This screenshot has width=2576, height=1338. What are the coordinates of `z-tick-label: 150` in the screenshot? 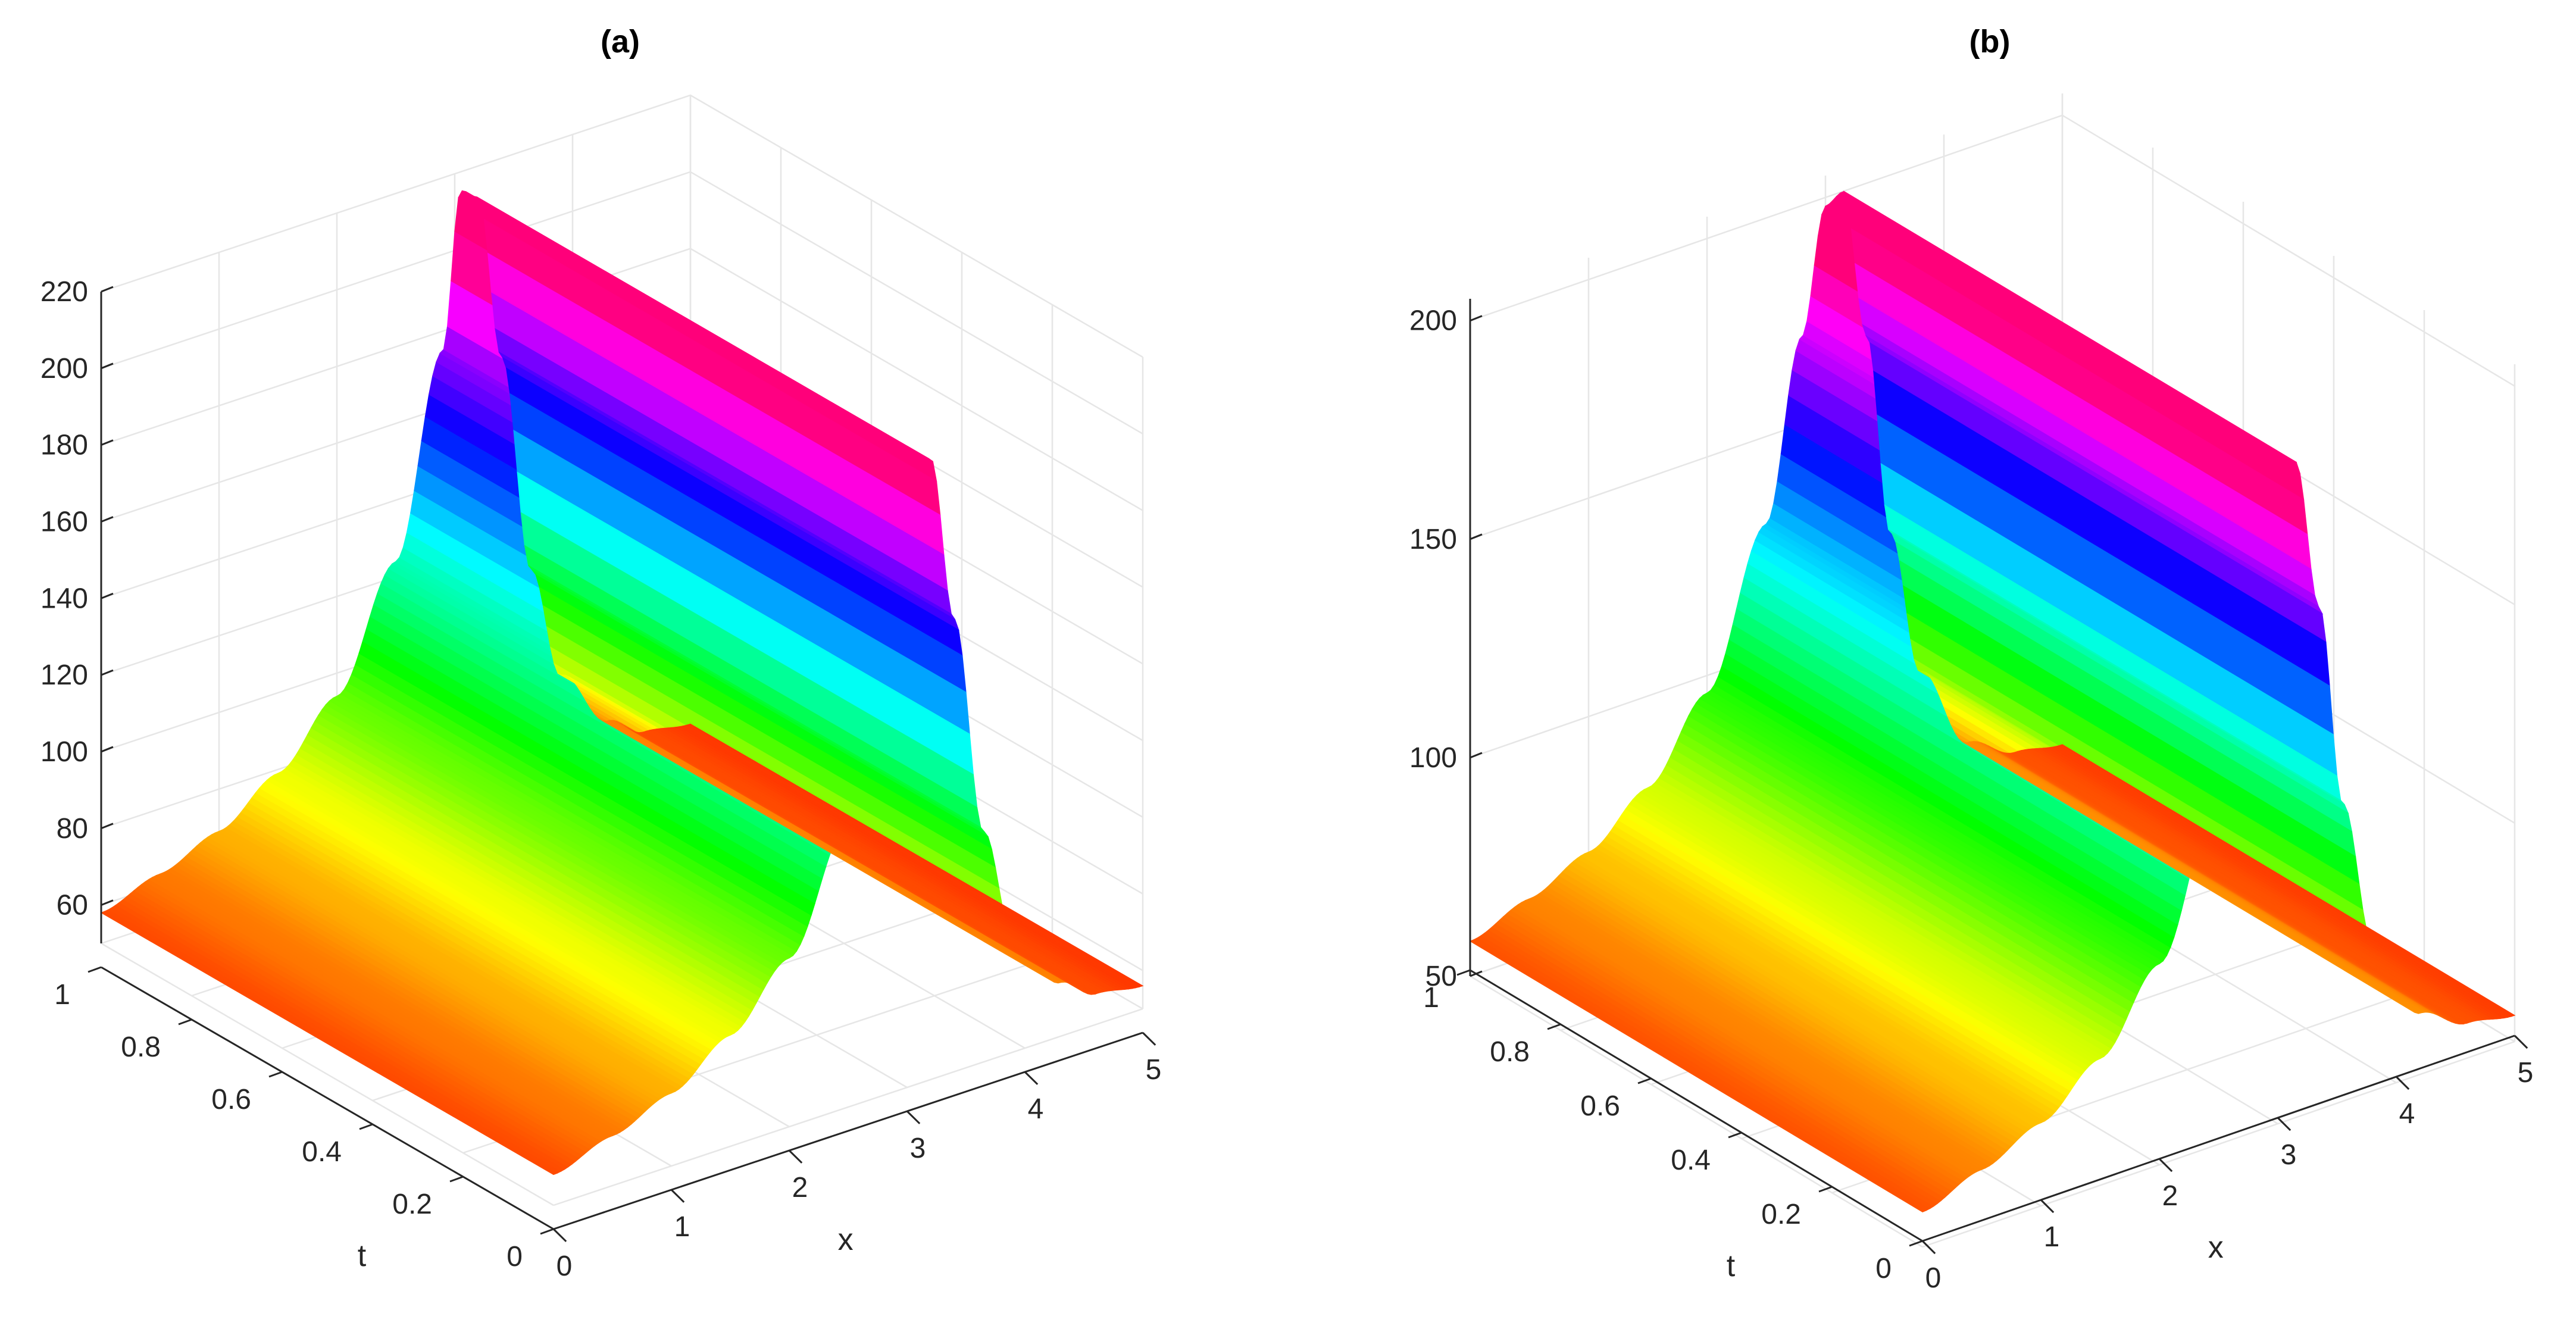 It's located at (1433, 539).